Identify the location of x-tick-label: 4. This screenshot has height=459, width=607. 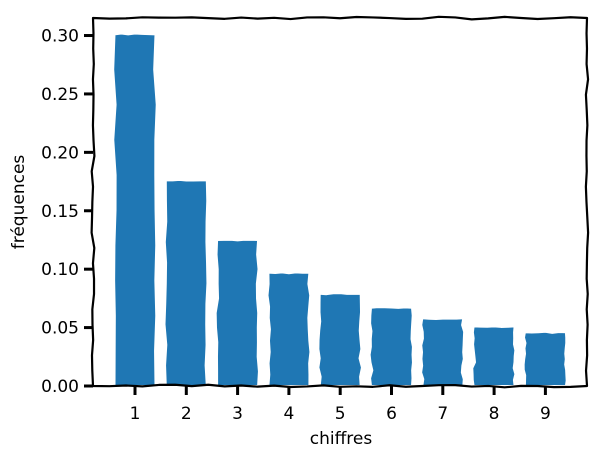
(288, 414).